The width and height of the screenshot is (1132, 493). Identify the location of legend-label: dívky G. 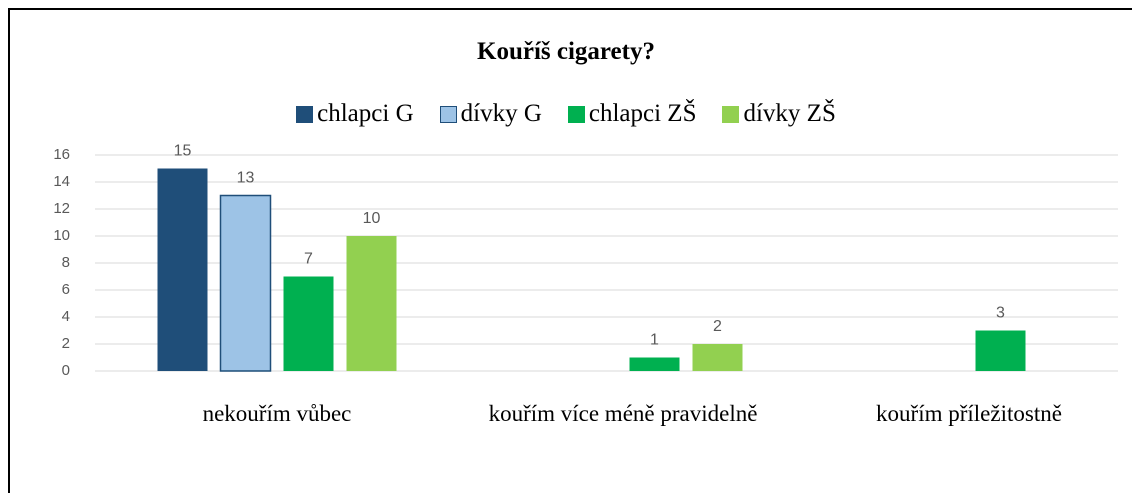
(501, 113).